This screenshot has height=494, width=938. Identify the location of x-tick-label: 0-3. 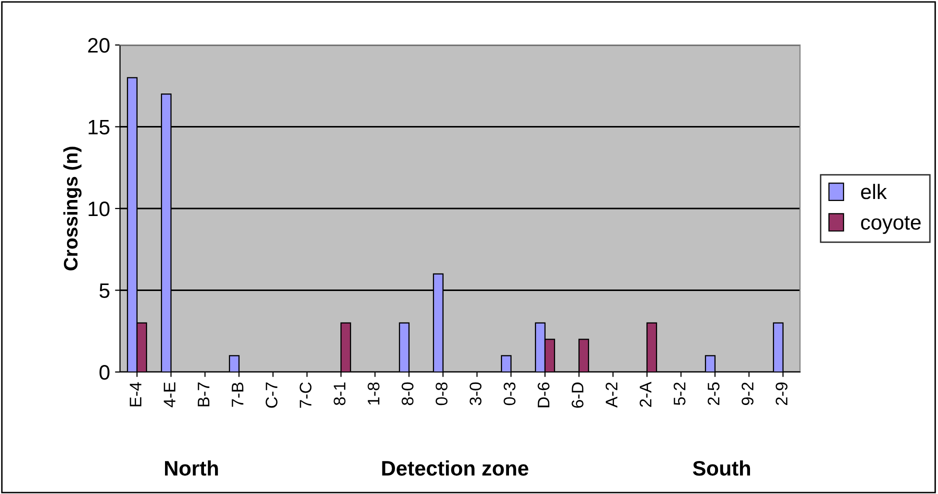
(510, 394).